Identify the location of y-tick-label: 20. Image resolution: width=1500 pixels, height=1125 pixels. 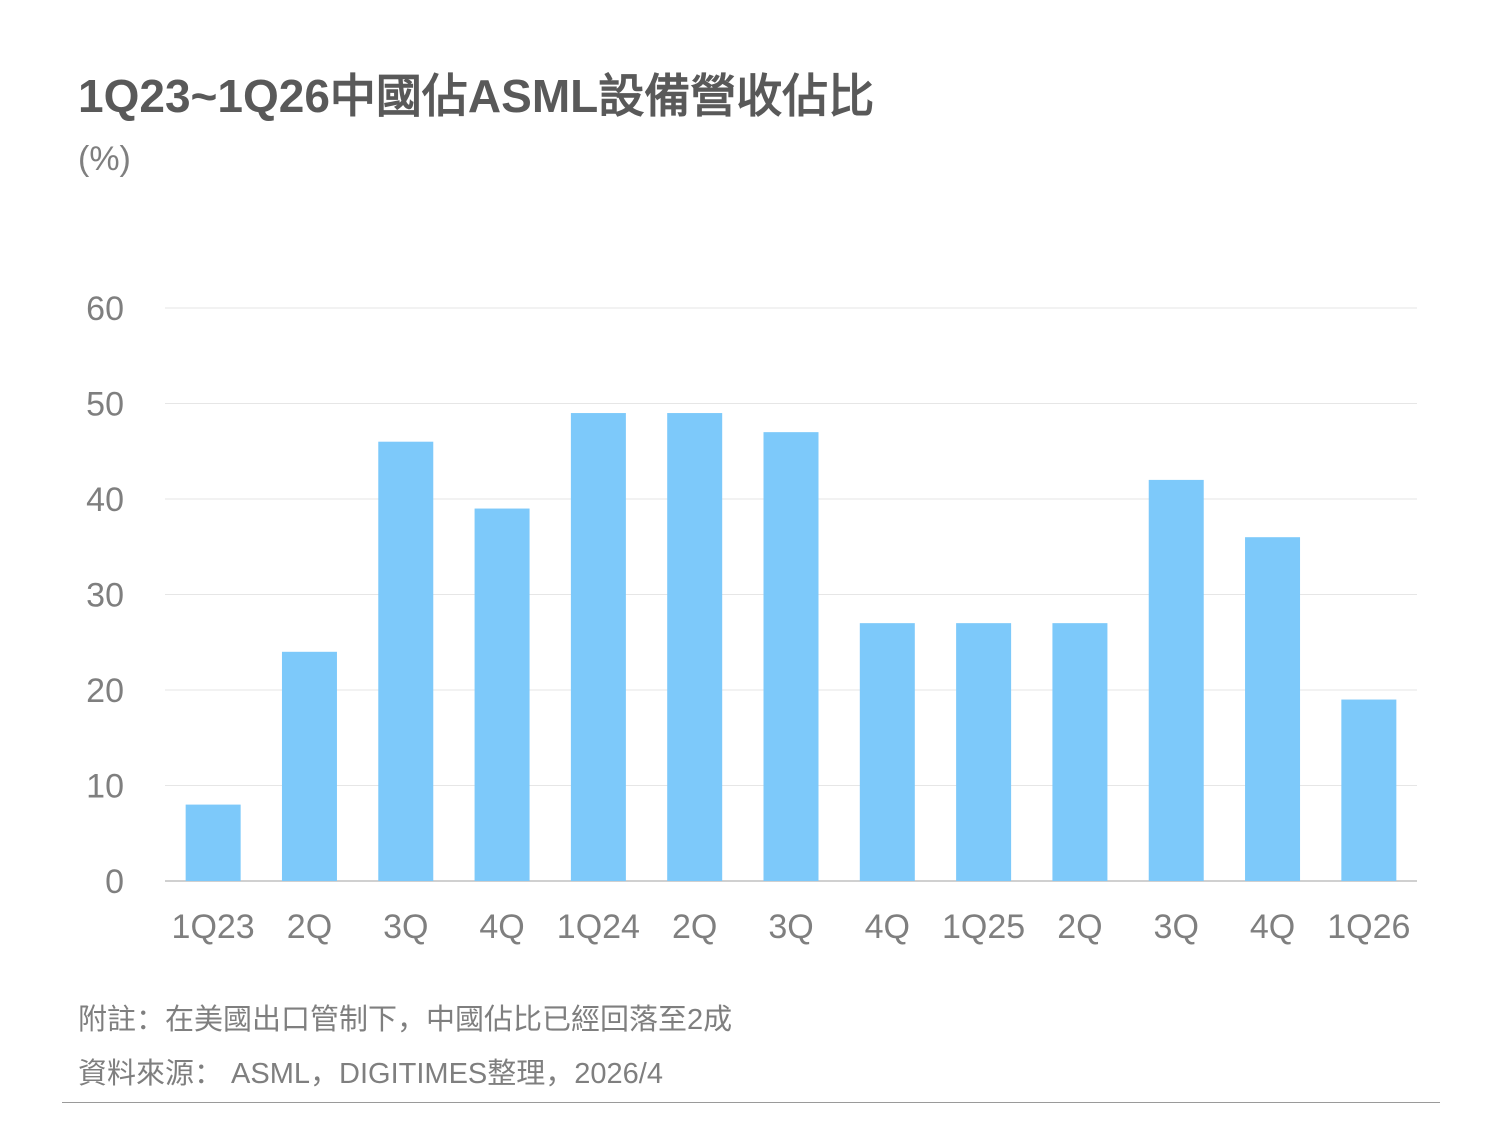
(105, 691).